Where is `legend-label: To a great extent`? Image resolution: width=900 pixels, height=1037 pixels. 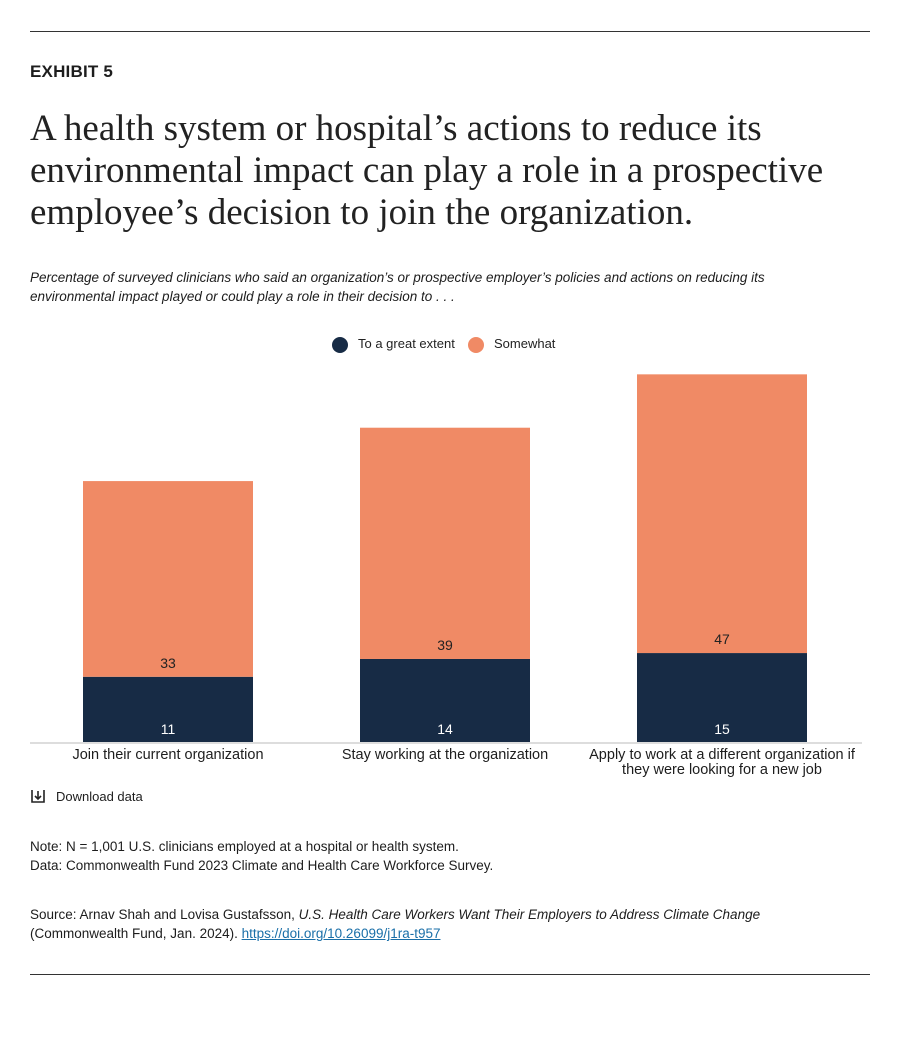
legend-label: To a great extent is located at coordinates (406, 343).